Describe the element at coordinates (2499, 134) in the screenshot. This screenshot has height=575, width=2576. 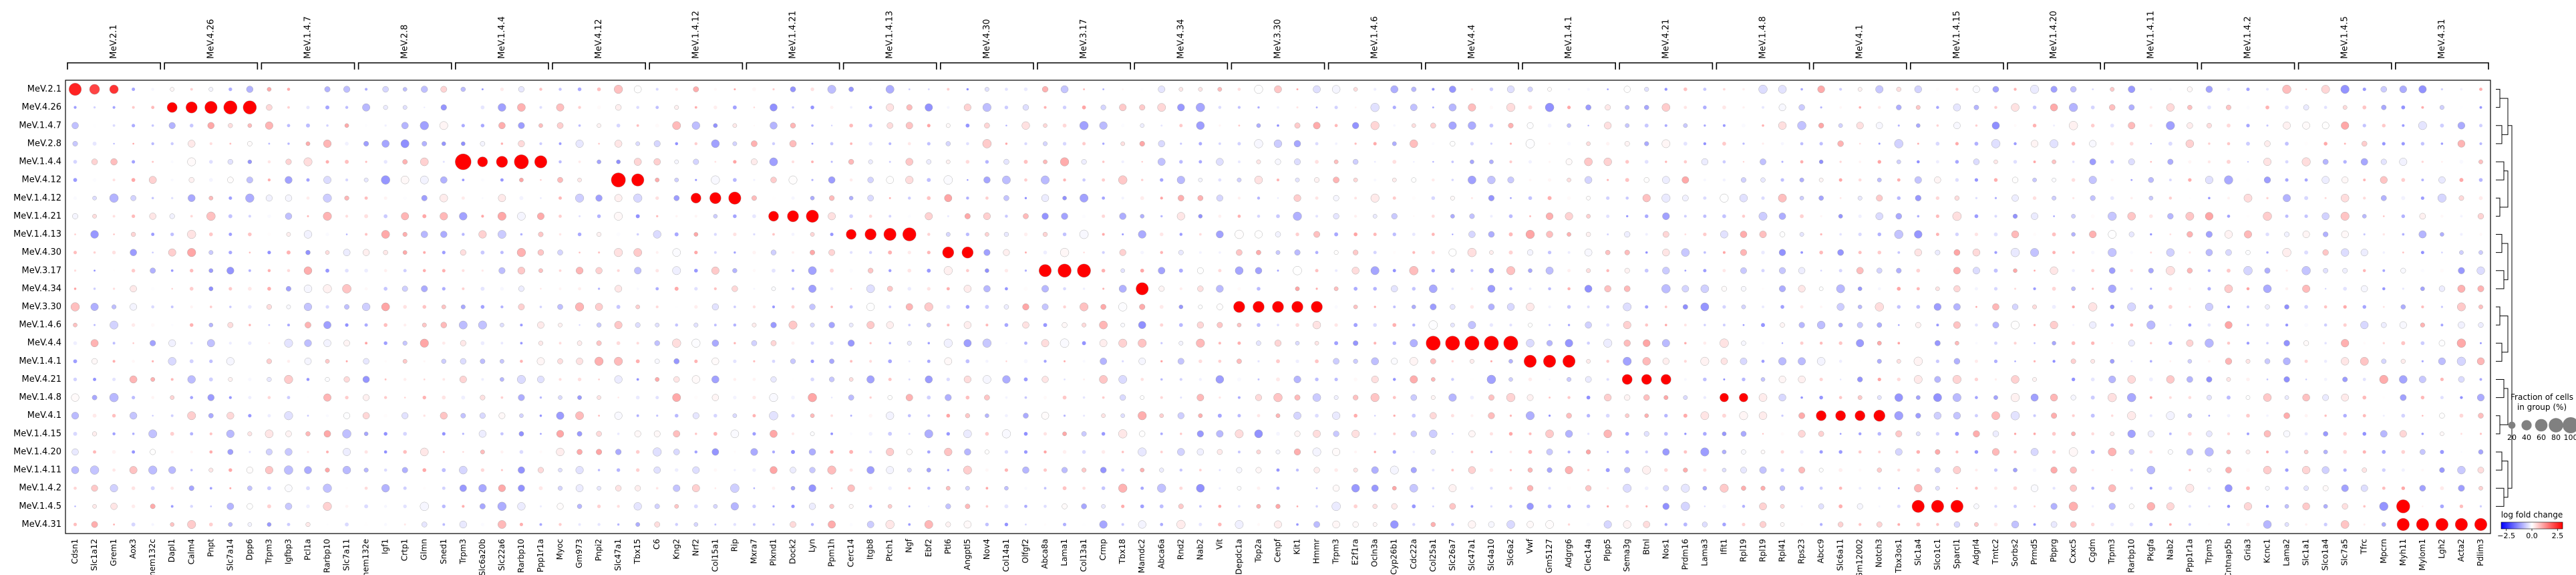
I see `dendrogram-branch` at that location.